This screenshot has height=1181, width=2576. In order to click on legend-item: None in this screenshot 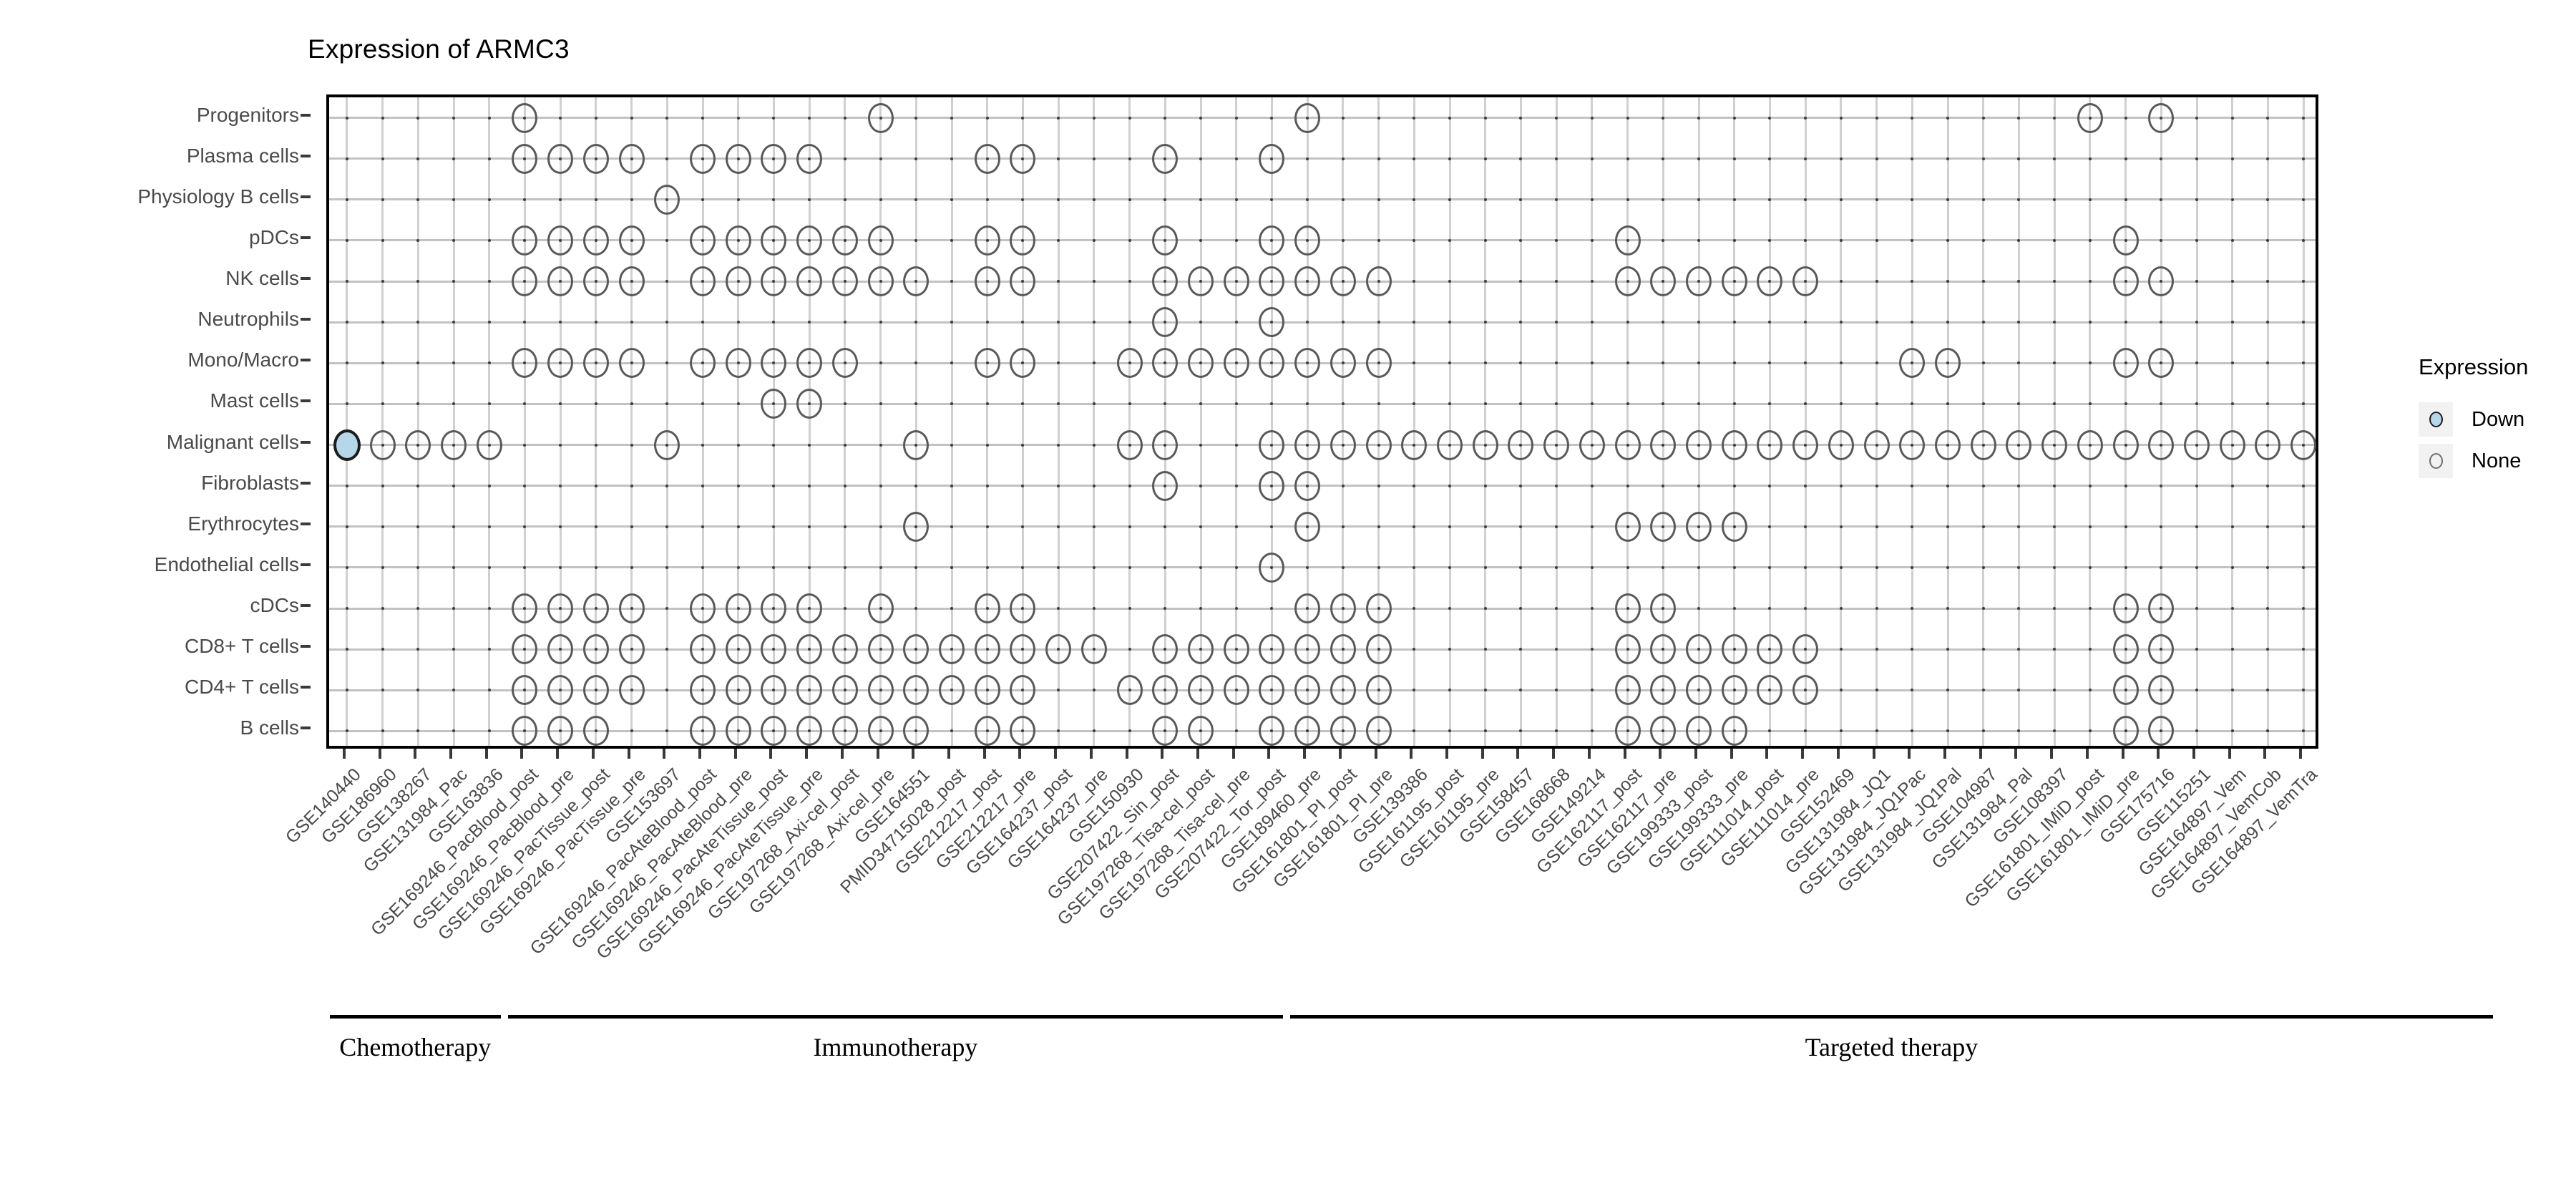, I will do `click(2497, 461)`.